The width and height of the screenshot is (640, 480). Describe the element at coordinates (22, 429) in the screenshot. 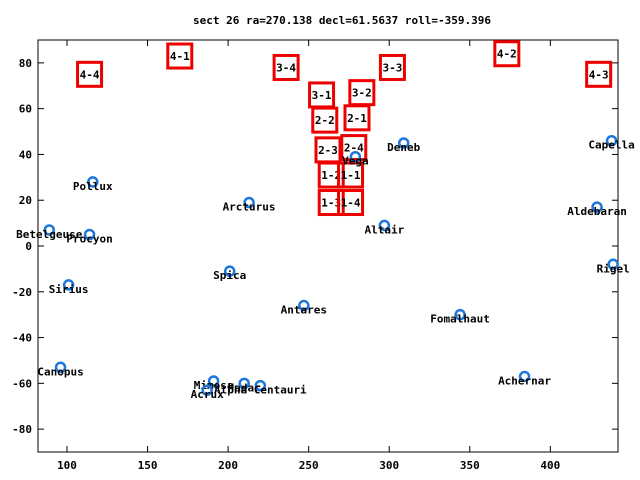

I see `y-tick-label: -80` at that location.